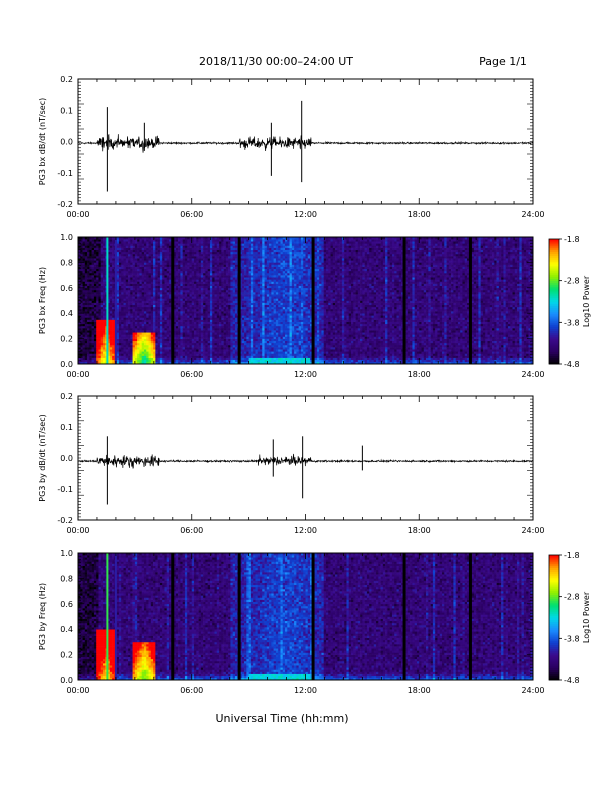 Image resolution: width=612 pixels, height=792 pixels. What do you see at coordinates (503, 61) in the screenshot?
I see `page-indicator: Page 1/1` at bounding box center [503, 61].